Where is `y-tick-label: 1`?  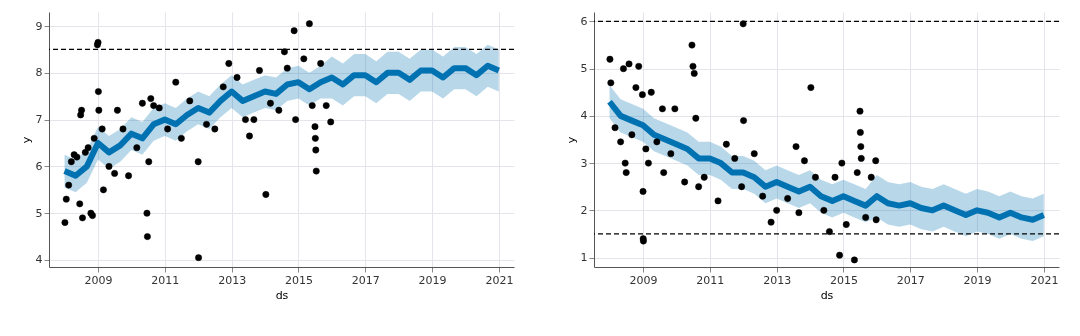
y-tick-label: 1 is located at coordinates (584, 258).